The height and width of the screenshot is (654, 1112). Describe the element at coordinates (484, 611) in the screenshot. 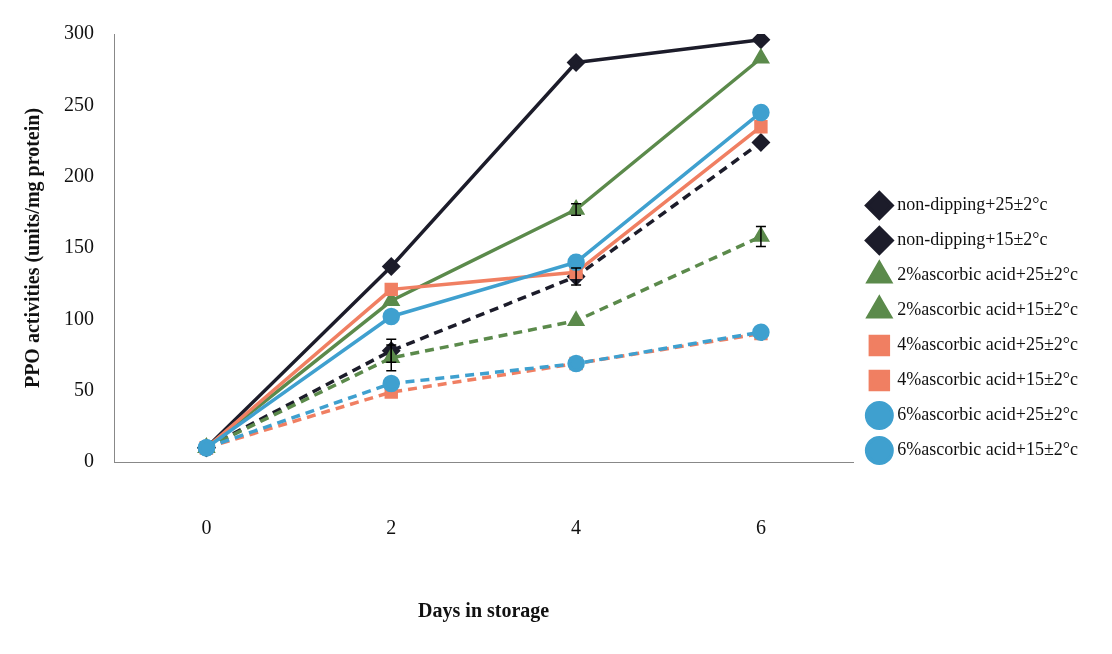

I see `x-axis-title: Days in storage` at that location.